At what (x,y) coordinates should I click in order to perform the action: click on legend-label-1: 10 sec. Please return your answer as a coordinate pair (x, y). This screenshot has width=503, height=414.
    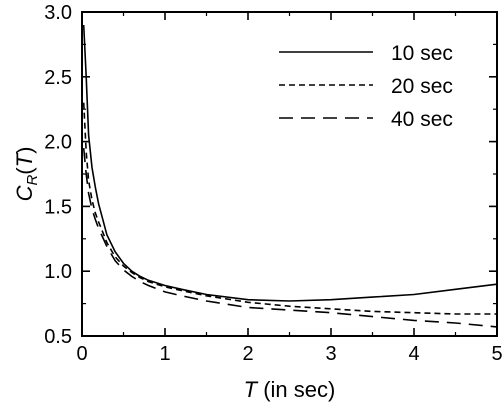
    Looking at the image, I should click on (422, 53).